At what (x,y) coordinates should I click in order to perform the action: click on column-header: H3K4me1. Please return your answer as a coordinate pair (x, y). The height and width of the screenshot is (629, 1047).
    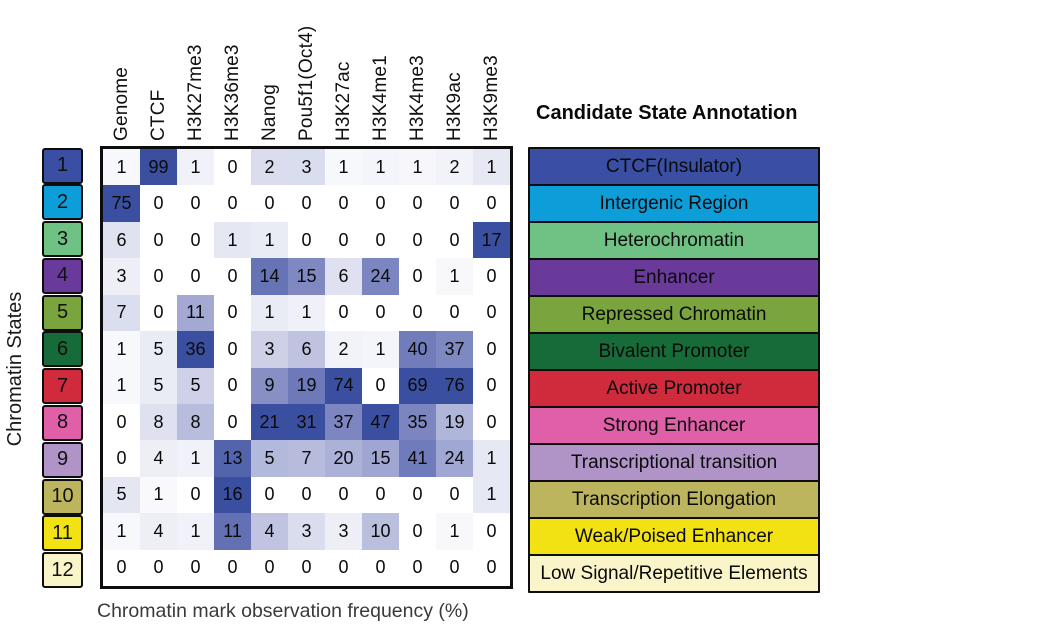
    Looking at the image, I should click on (380, 98).